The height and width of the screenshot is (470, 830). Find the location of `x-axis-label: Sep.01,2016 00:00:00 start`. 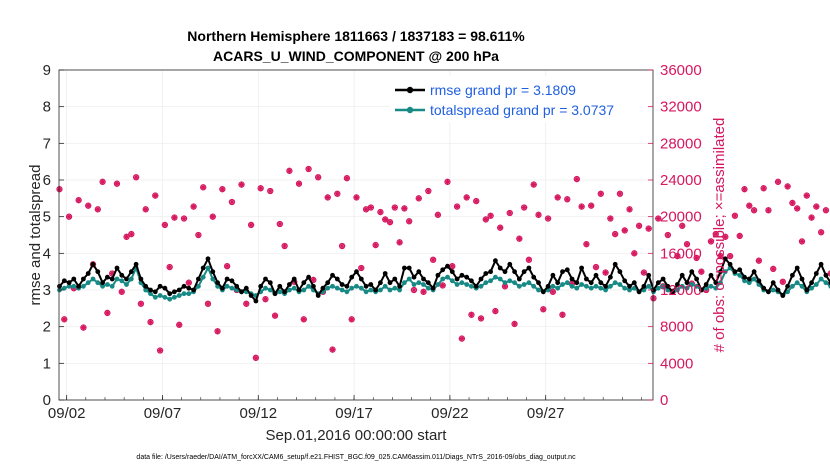

x-axis-label: Sep.01,2016 00:00:00 start is located at coordinates (357, 435).